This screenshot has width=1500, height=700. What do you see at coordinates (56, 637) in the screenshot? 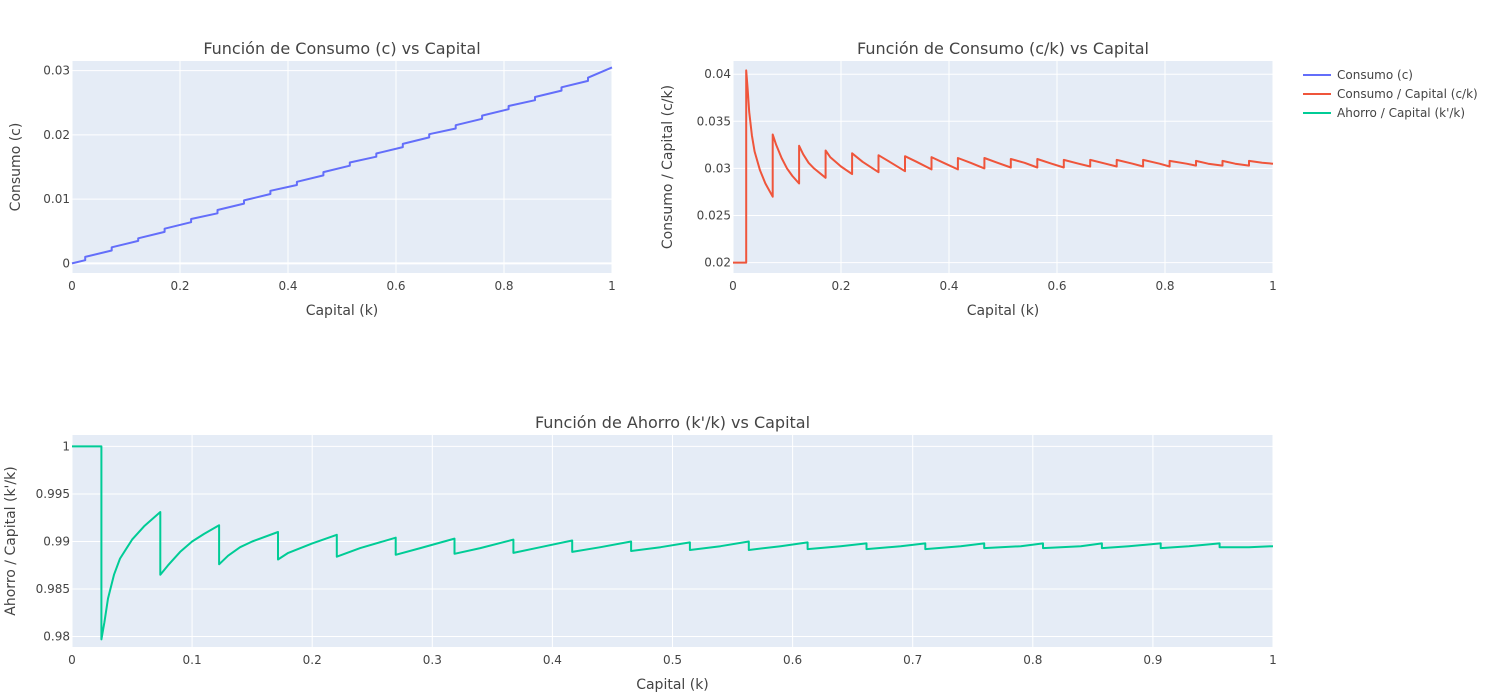
I see `y-tick-label: 0.98` at bounding box center [56, 637].